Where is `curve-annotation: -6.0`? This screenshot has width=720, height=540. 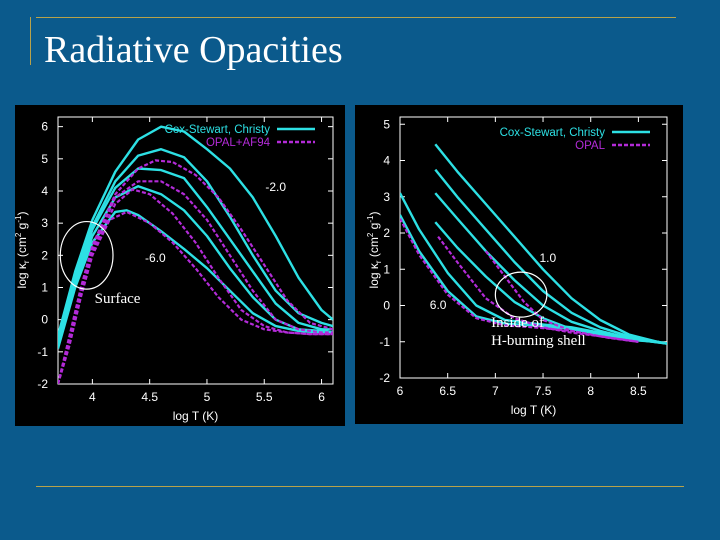
curve-annotation: -6.0 is located at coordinates (155, 258).